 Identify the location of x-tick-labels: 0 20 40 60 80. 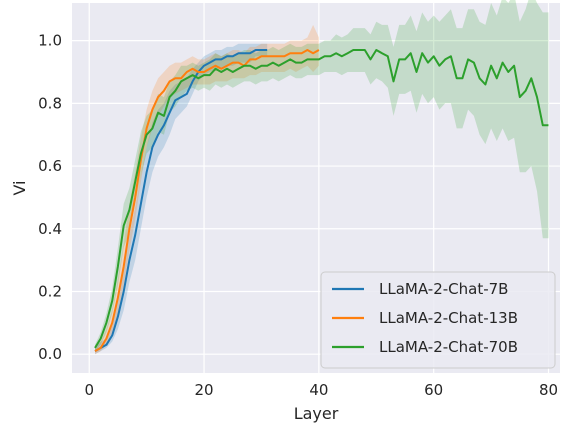
(321, 390).